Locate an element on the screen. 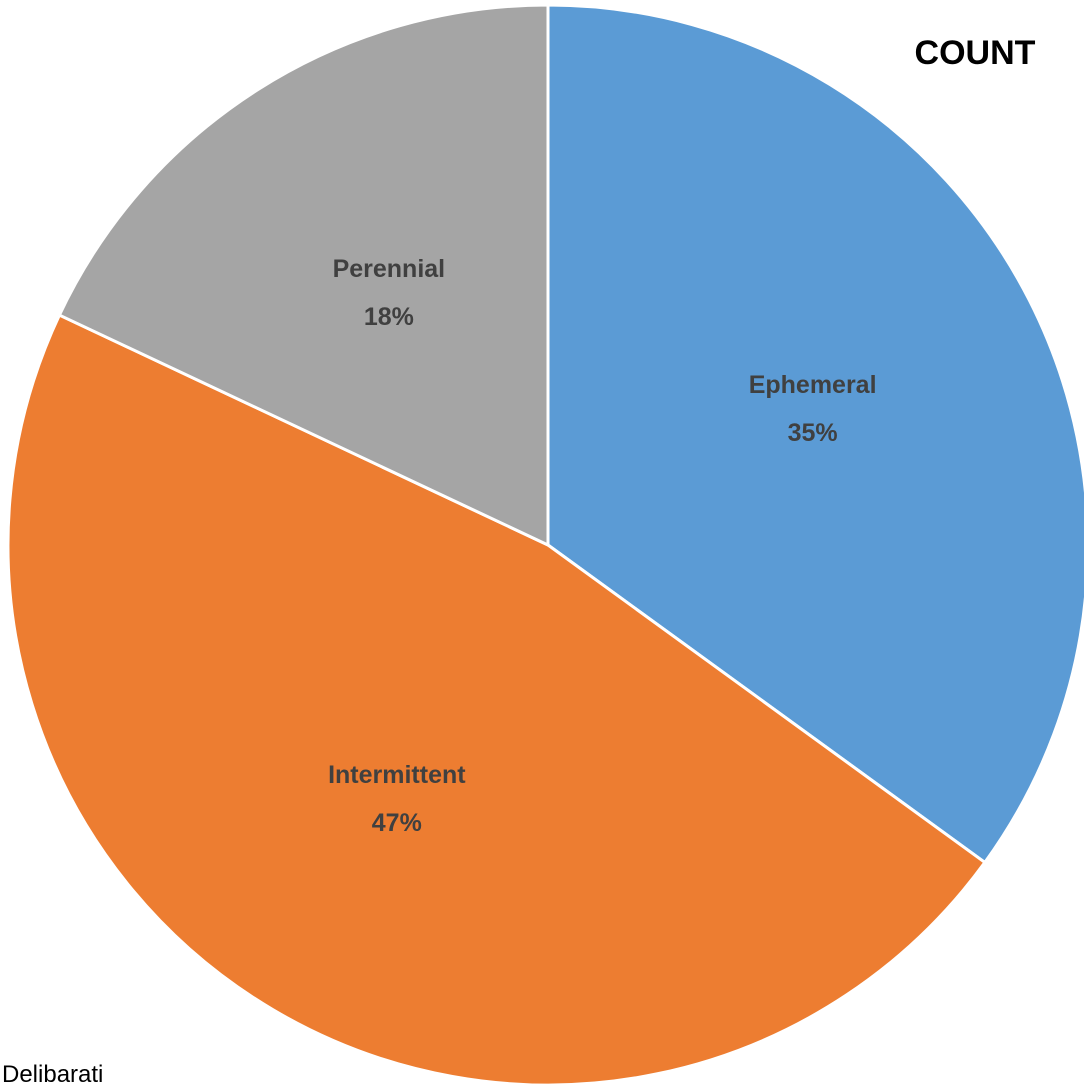 This screenshot has height=1084, width=1084. slice-value-label: 35% is located at coordinates (813, 433).